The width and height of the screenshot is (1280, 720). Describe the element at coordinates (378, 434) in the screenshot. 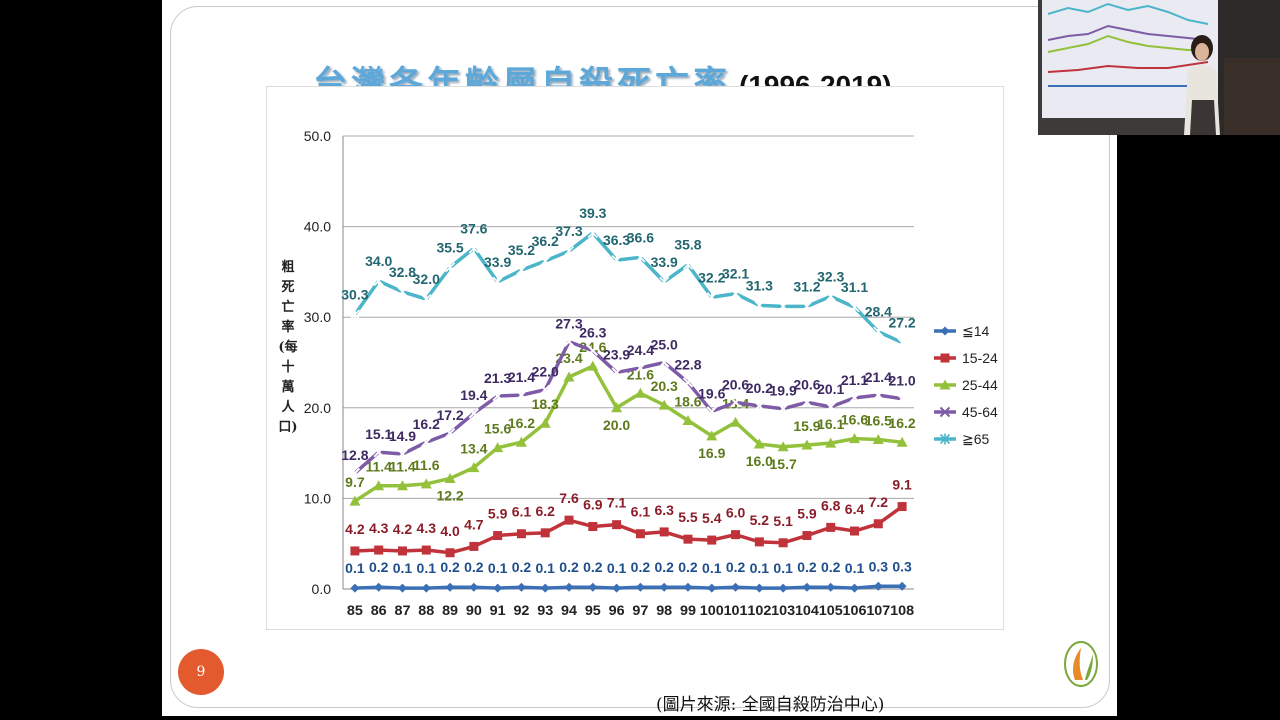

I see `data-label-r45_64: 15.1` at that location.